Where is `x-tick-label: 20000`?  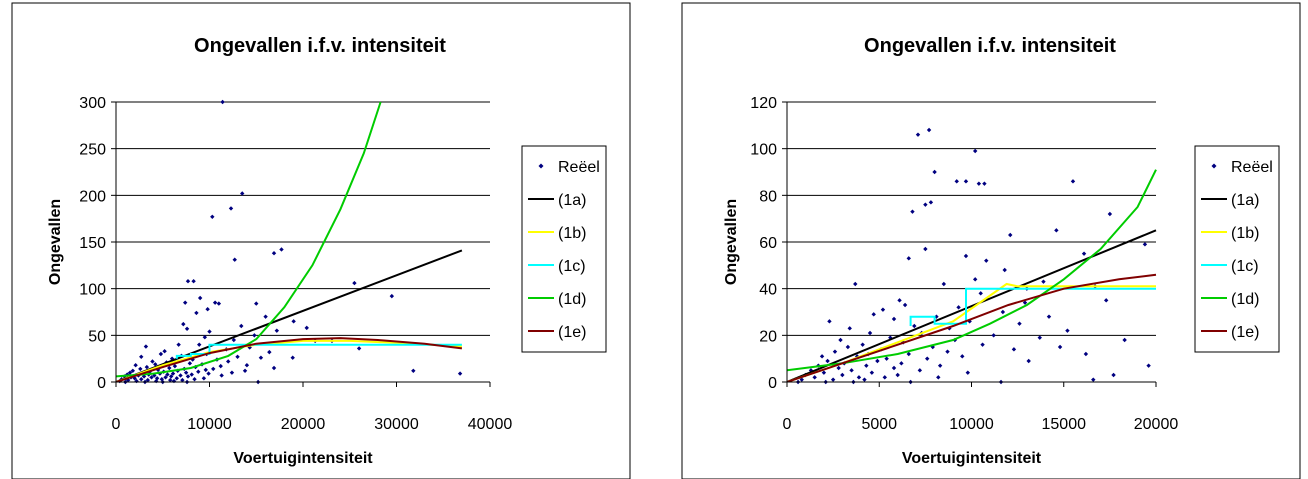
x-tick-label: 20000 is located at coordinates (303, 424).